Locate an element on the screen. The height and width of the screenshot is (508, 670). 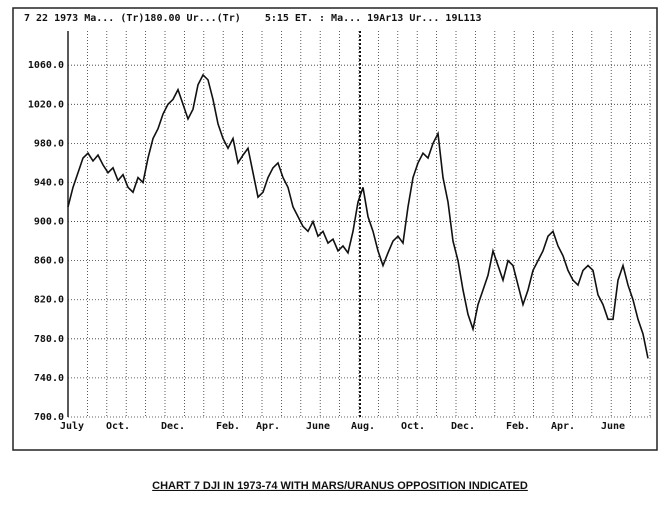
y-tick-label: 980.0 is located at coordinates (49, 143).